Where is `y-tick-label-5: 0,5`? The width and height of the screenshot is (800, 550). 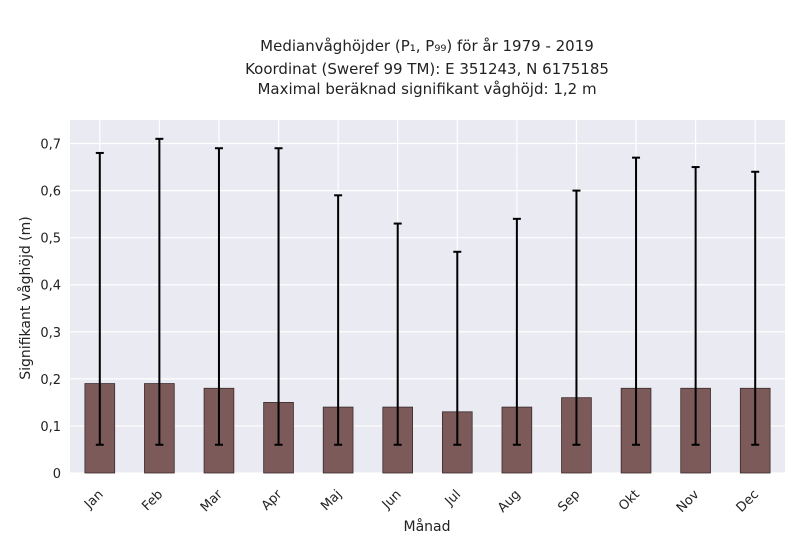 y-tick-label-5: 0,5 is located at coordinates (50, 239).